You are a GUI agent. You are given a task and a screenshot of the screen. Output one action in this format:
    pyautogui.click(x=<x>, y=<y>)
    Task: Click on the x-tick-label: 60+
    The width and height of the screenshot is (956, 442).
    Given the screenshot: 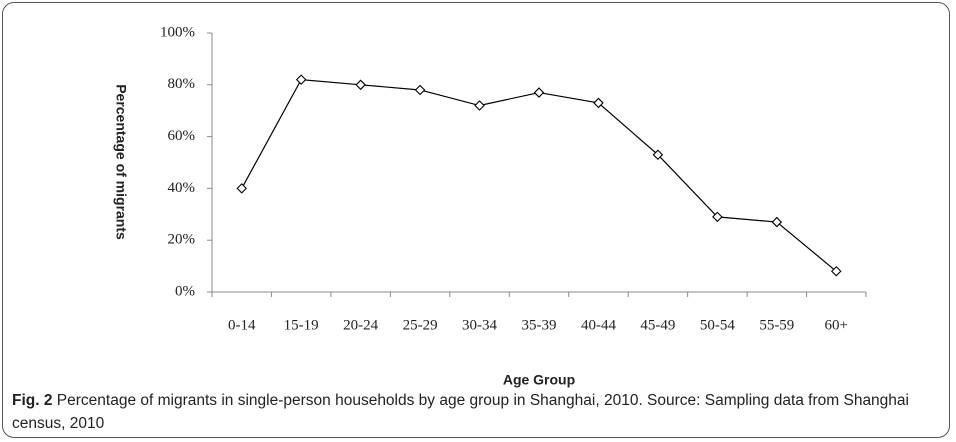 What is the action you would take?
    pyautogui.click(x=836, y=325)
    